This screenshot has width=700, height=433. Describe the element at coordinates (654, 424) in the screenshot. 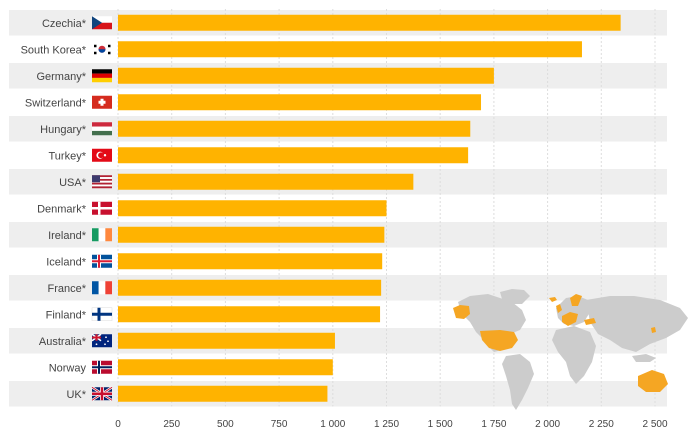

I see `x-tick-label: 2 500` at that location.